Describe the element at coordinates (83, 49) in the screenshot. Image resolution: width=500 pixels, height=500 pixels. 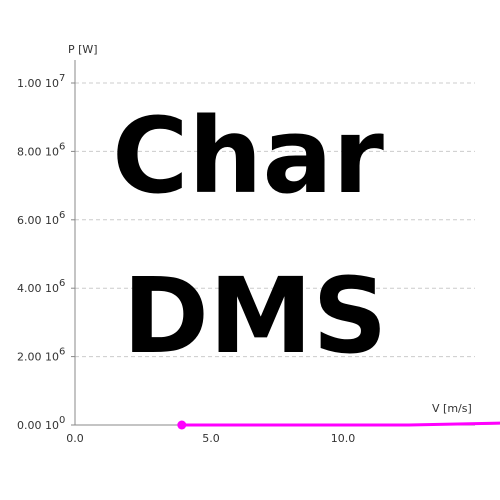
I see `y-axis-title: P [W]` at that location.